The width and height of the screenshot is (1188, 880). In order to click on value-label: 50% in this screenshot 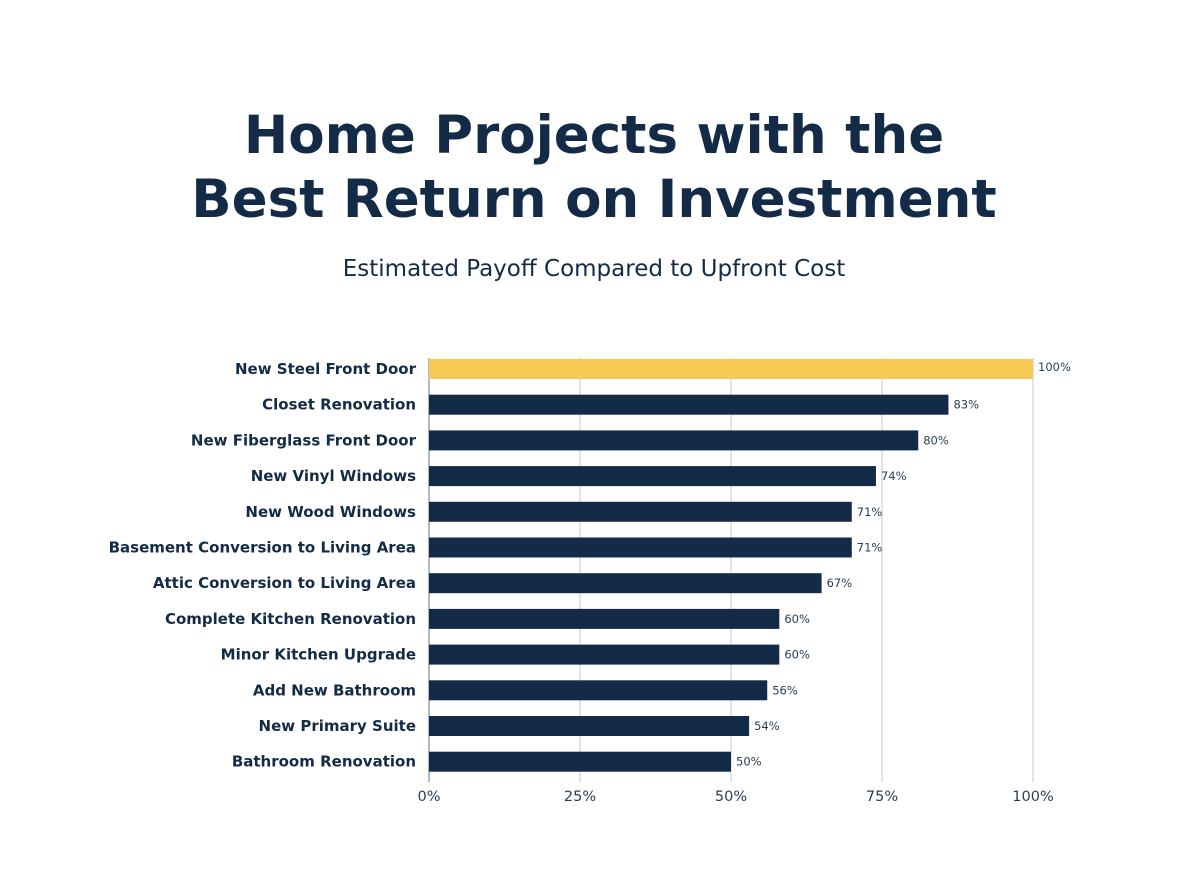, I will do `click(749, 762)`.